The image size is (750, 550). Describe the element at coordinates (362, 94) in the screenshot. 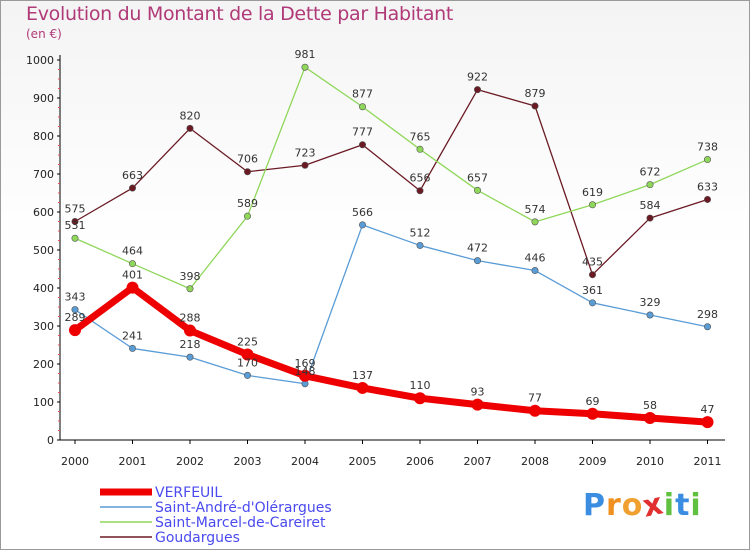

I see `data-label: 877` at that location.